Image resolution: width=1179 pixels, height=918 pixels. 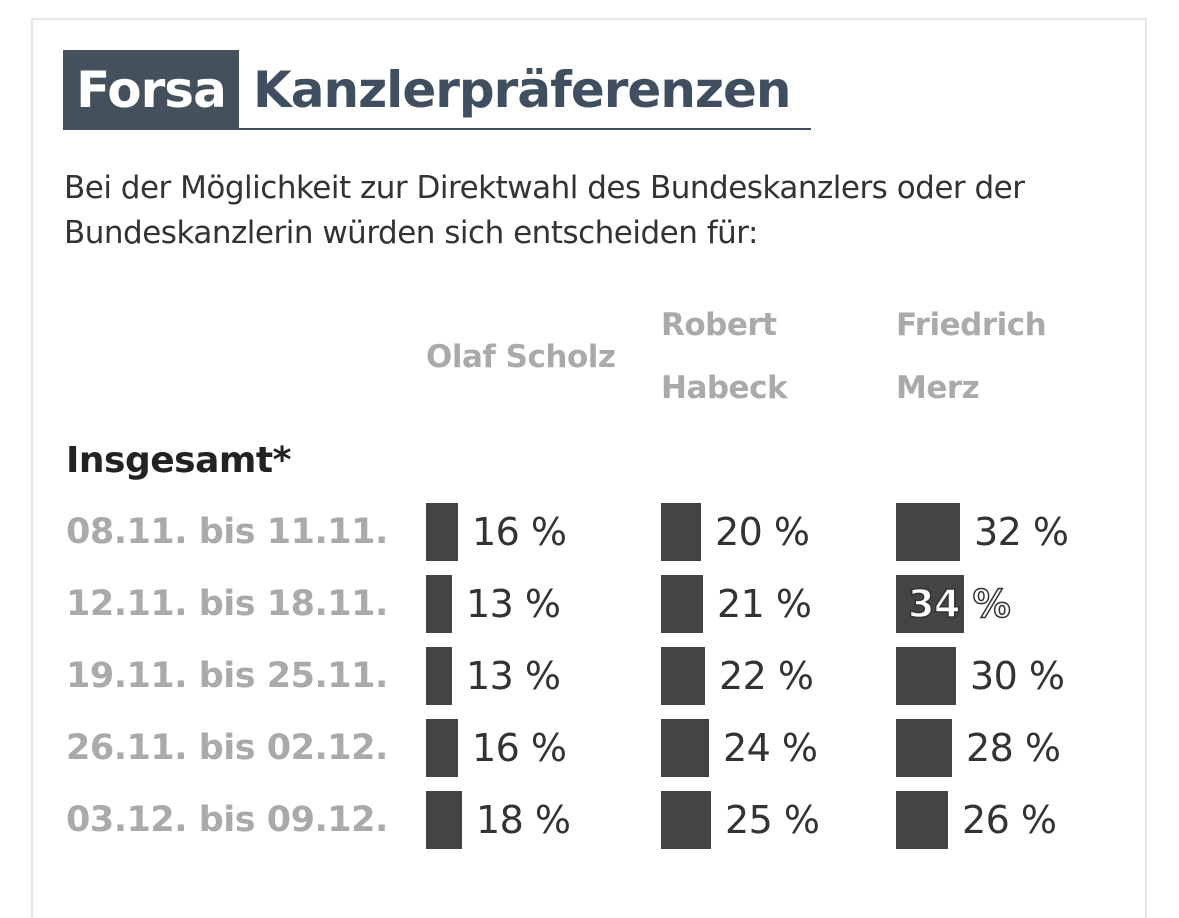 I want to click on value-label-0-3: 16 %, so click(x=519, y=748).